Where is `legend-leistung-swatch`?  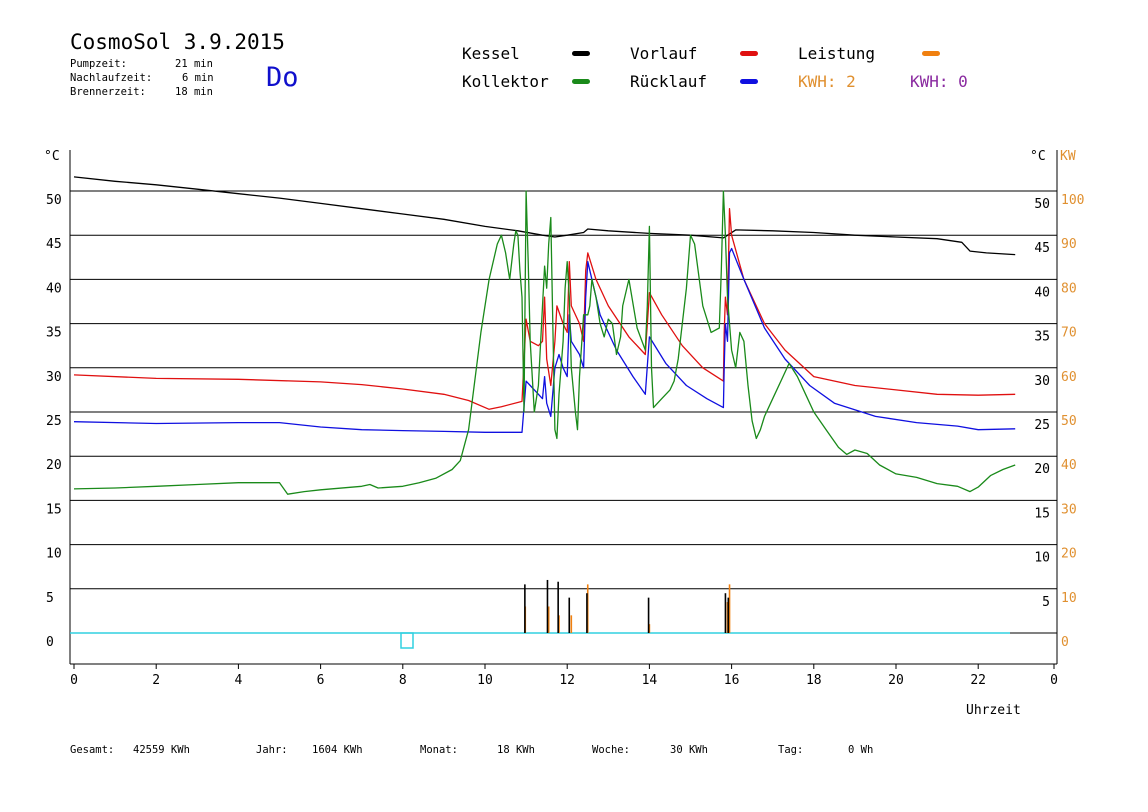 legend-leistung-swatch is located at coordinates (931, 53).